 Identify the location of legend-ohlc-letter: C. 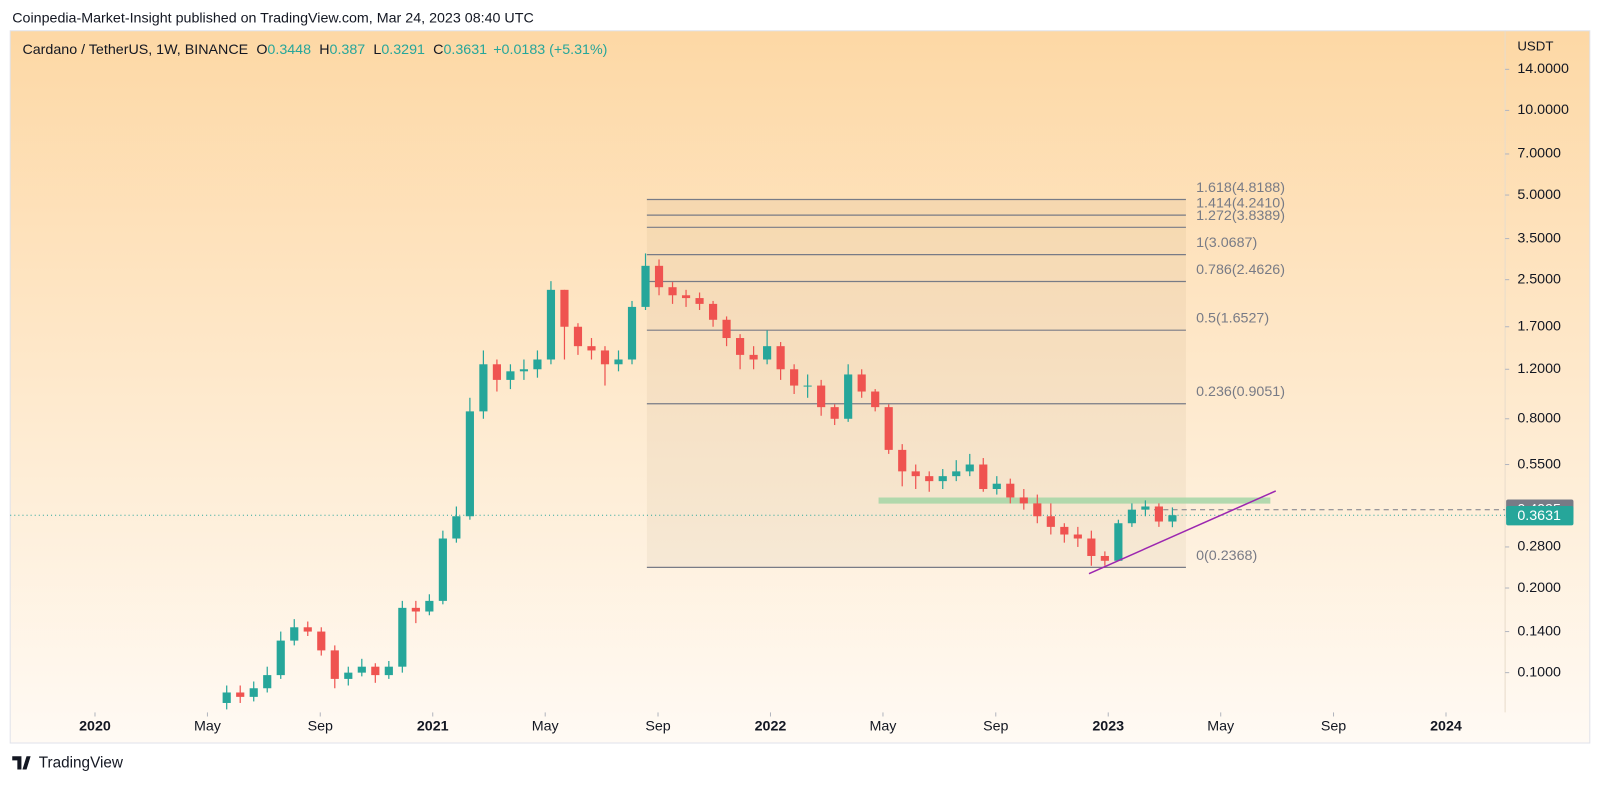
(438, 50).